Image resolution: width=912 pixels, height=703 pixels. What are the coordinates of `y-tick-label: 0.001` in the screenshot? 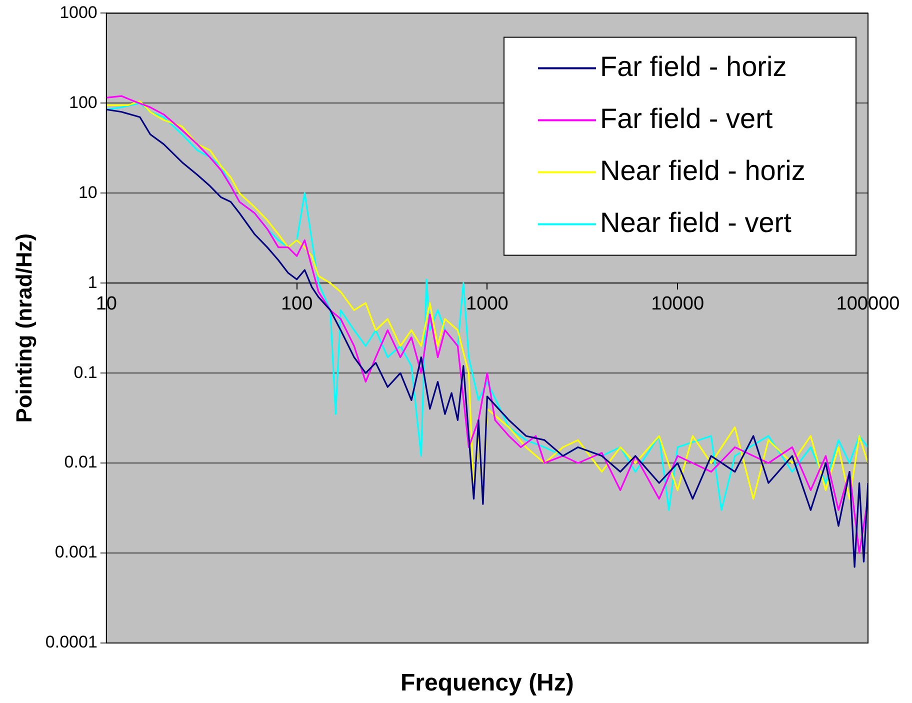 It's located at (76, 552).